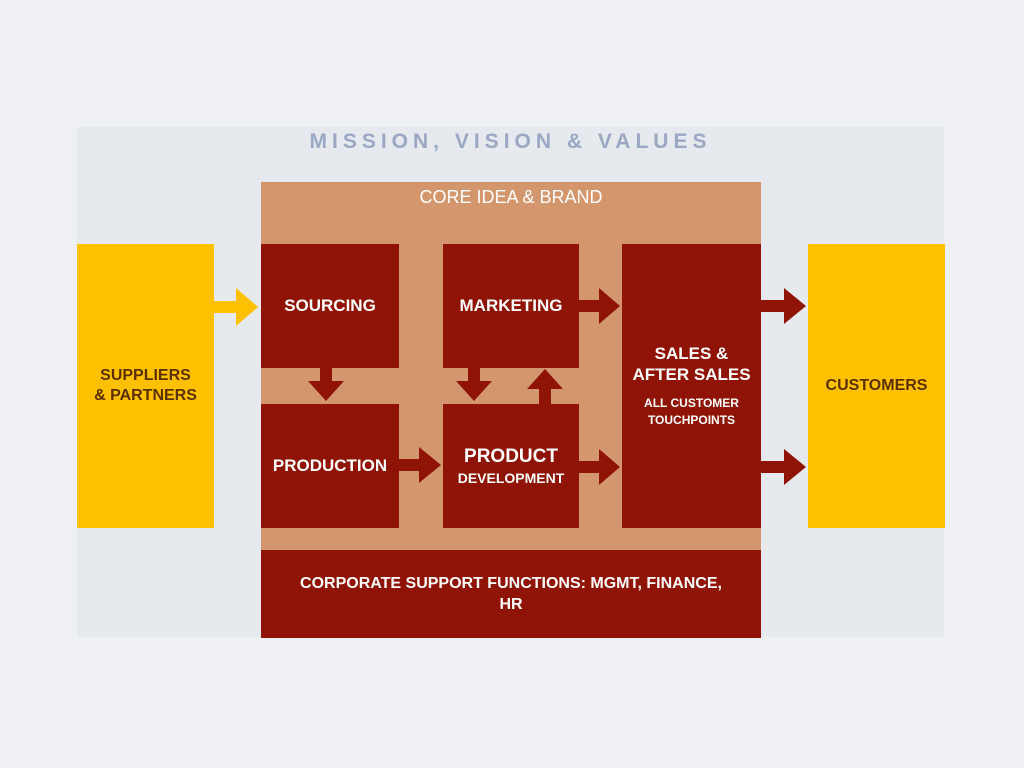 Image resolution: width=1024 pixels, height=768 pixels. What do you see at coordinates (420, 465) in the screenshot?
I see `arrow-production-to-product-development` at bounding box center [420, 465].